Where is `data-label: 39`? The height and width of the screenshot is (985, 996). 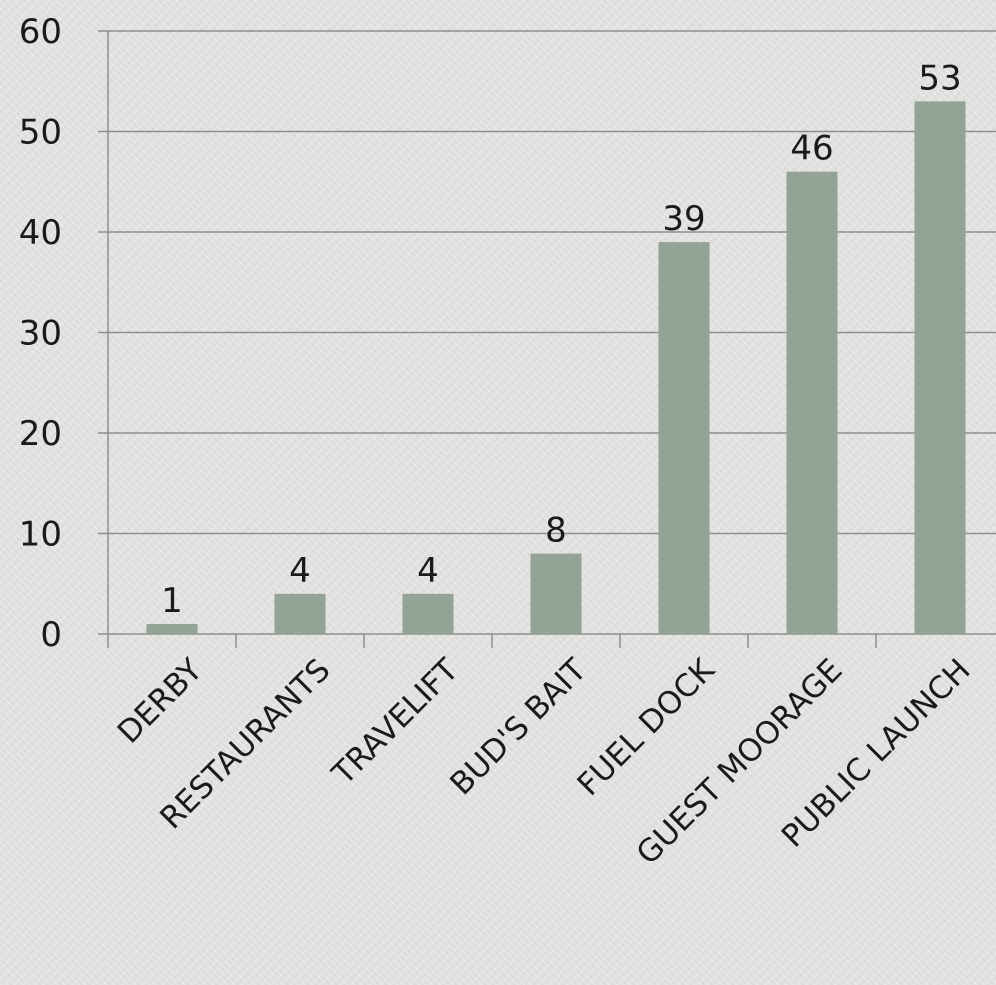 data-label: 39 is located at coordinates (683, 219).